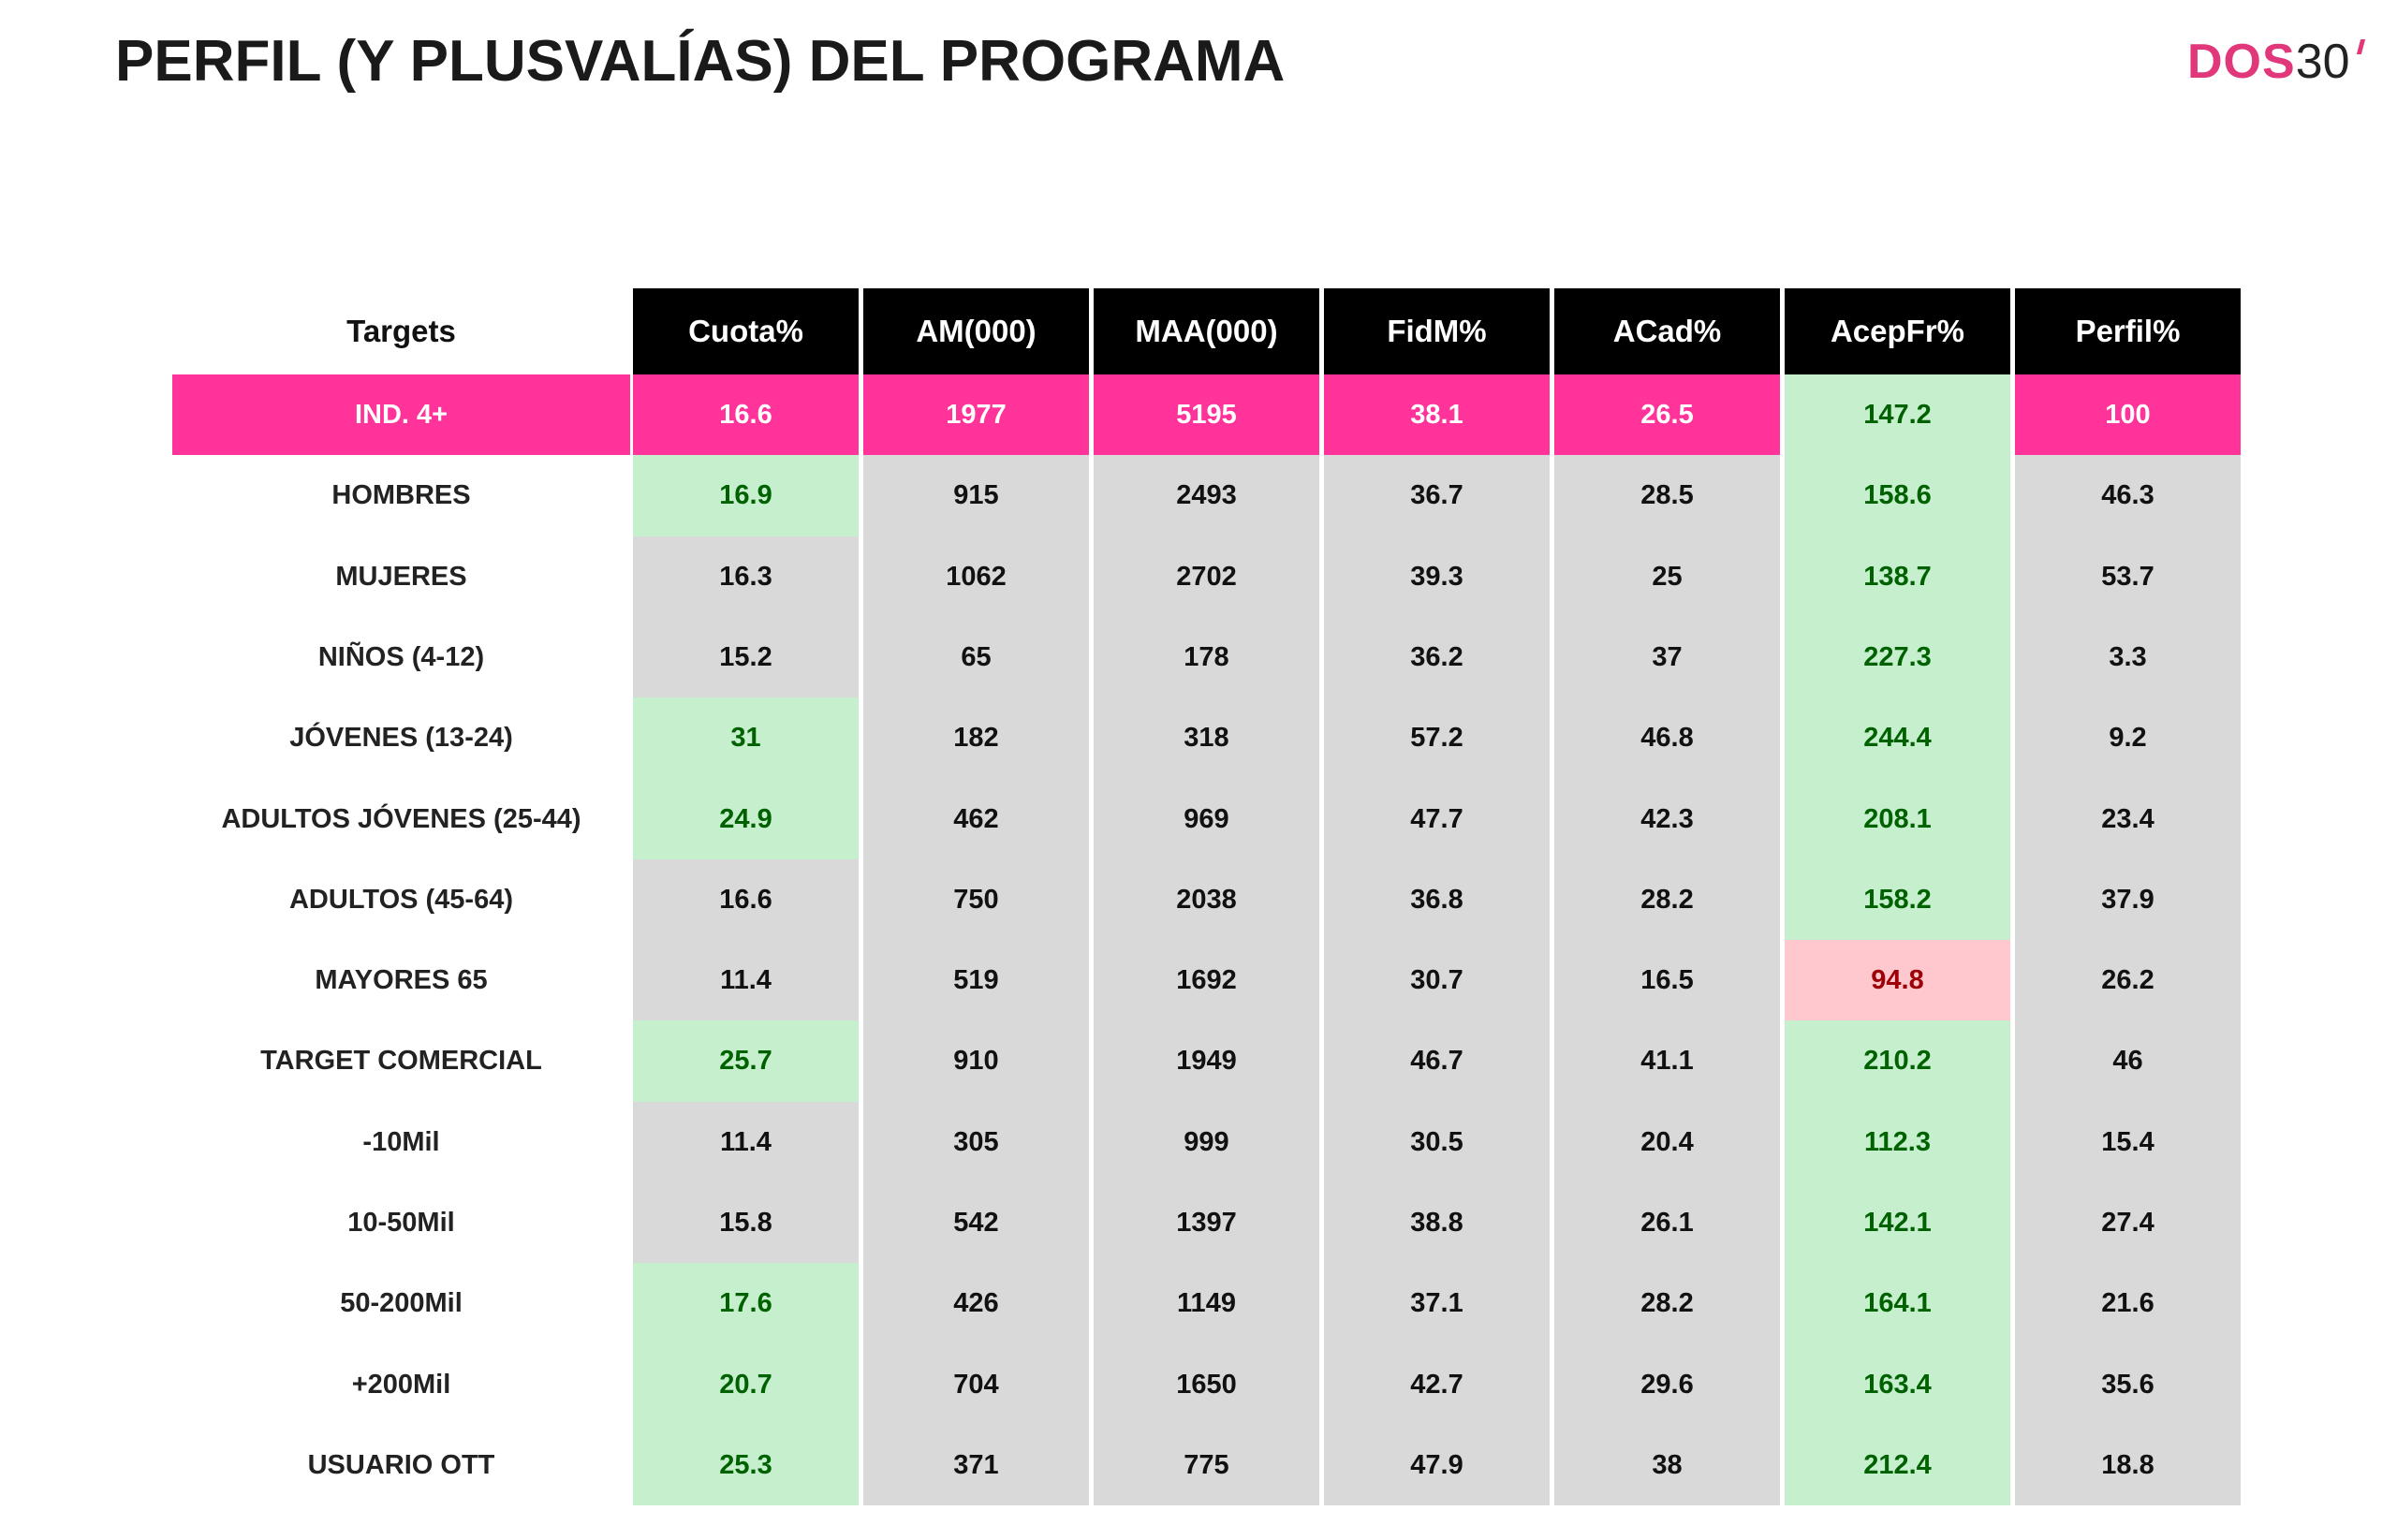  I want to click on table-cell: 208.1, so click(1897, 819).